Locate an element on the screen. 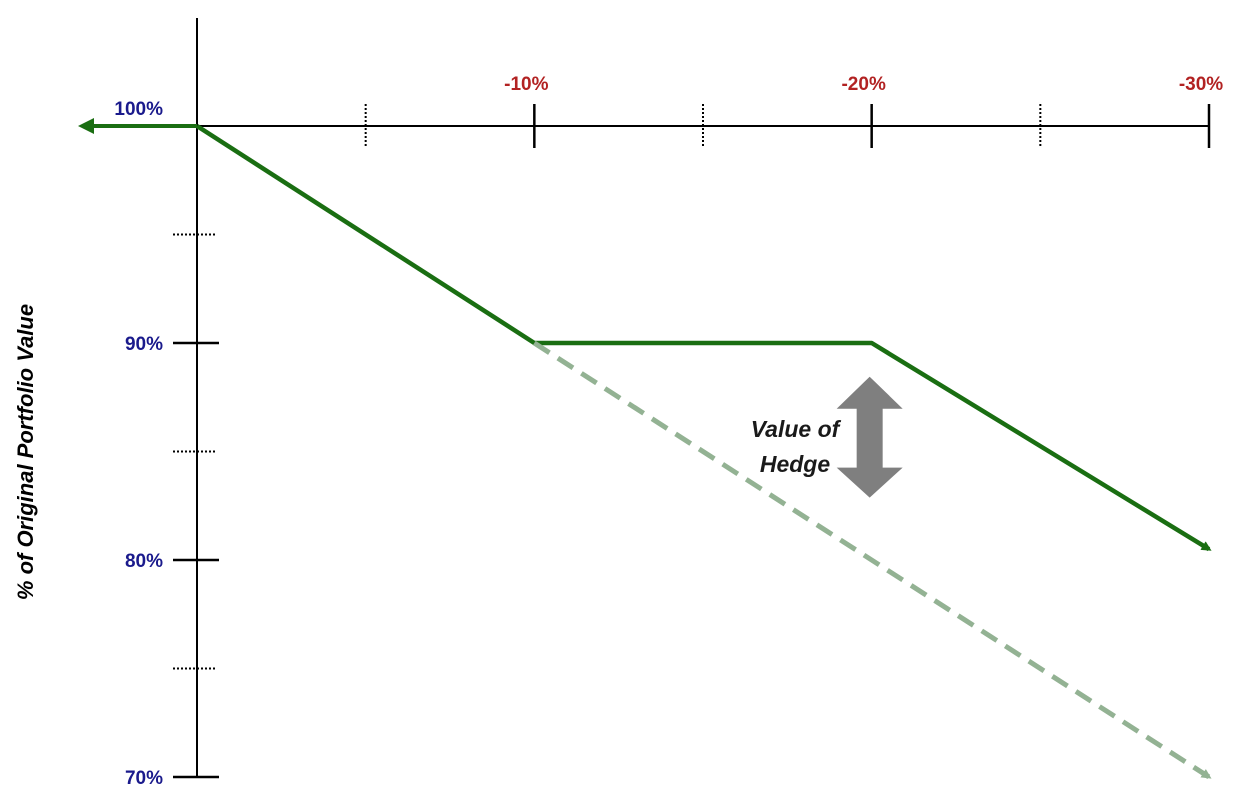 The image size is (1251, 808). hedge-double-arrow is located at coordinates (869, 437).